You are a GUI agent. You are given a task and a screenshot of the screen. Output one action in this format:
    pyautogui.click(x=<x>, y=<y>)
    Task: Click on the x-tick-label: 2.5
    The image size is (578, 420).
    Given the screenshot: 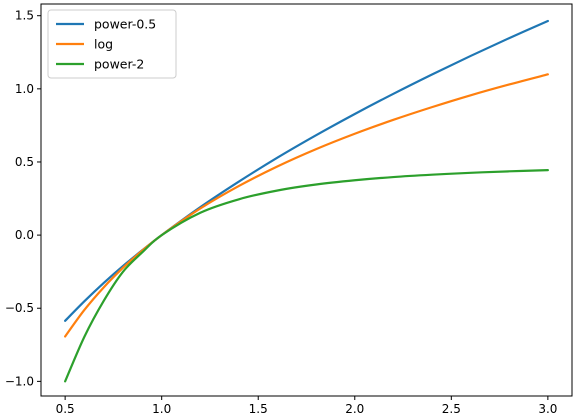 What is the action you would take?
    pyautogui.click(x=451, y=409)
    